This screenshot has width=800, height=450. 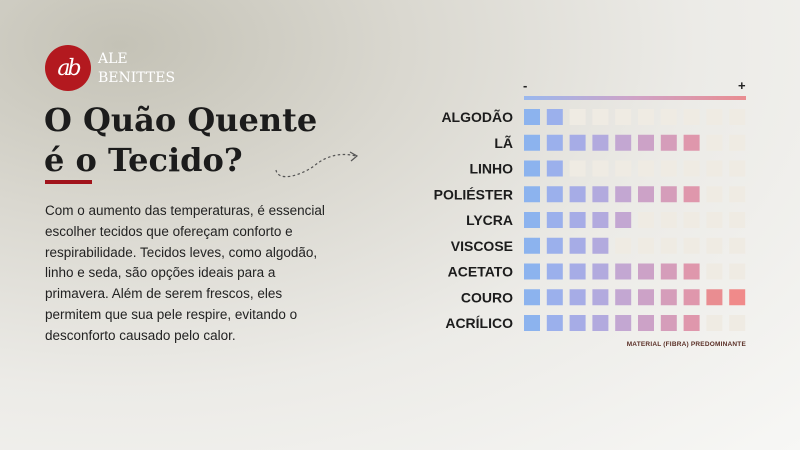 I want to click on row-label: COURO, so click(x=487, y=297).